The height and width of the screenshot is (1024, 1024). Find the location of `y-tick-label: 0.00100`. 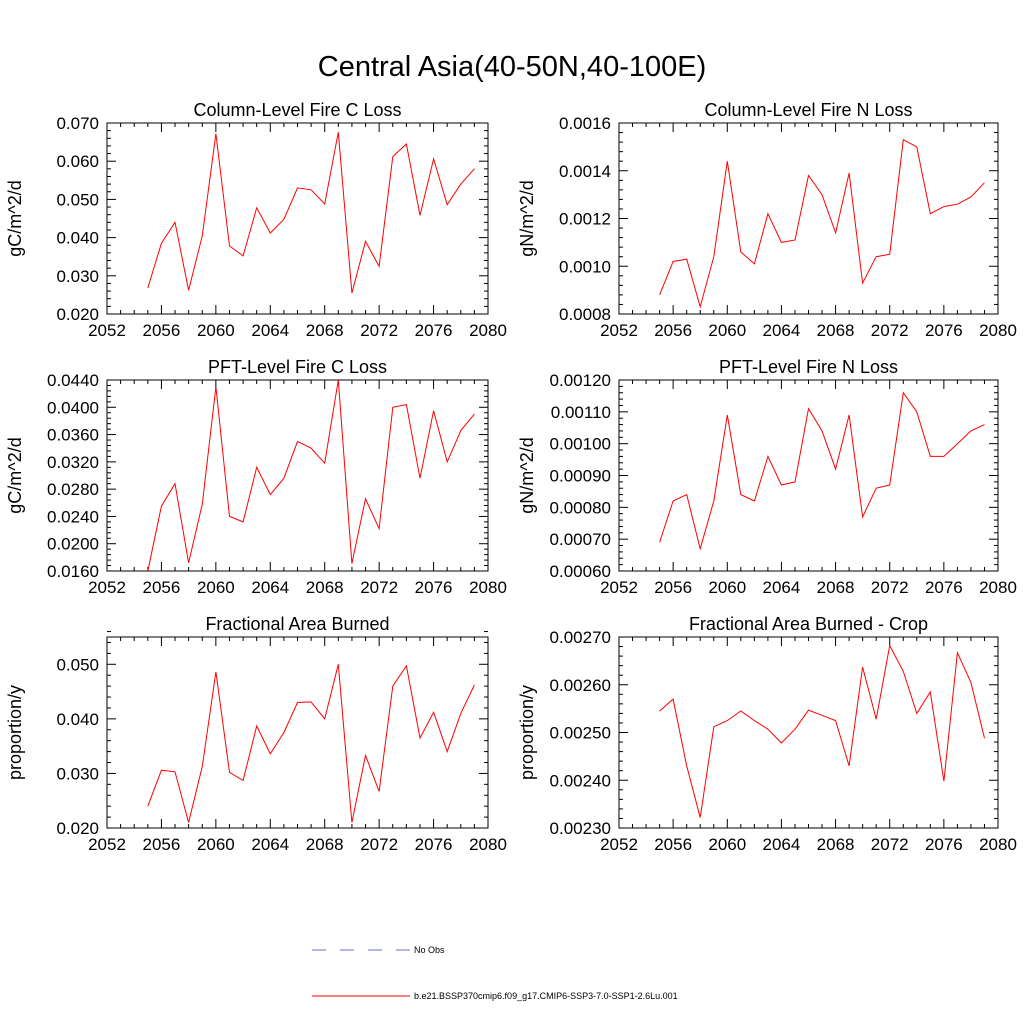

y-tick-label: 0.00100 is located at coordinates (580, 444).